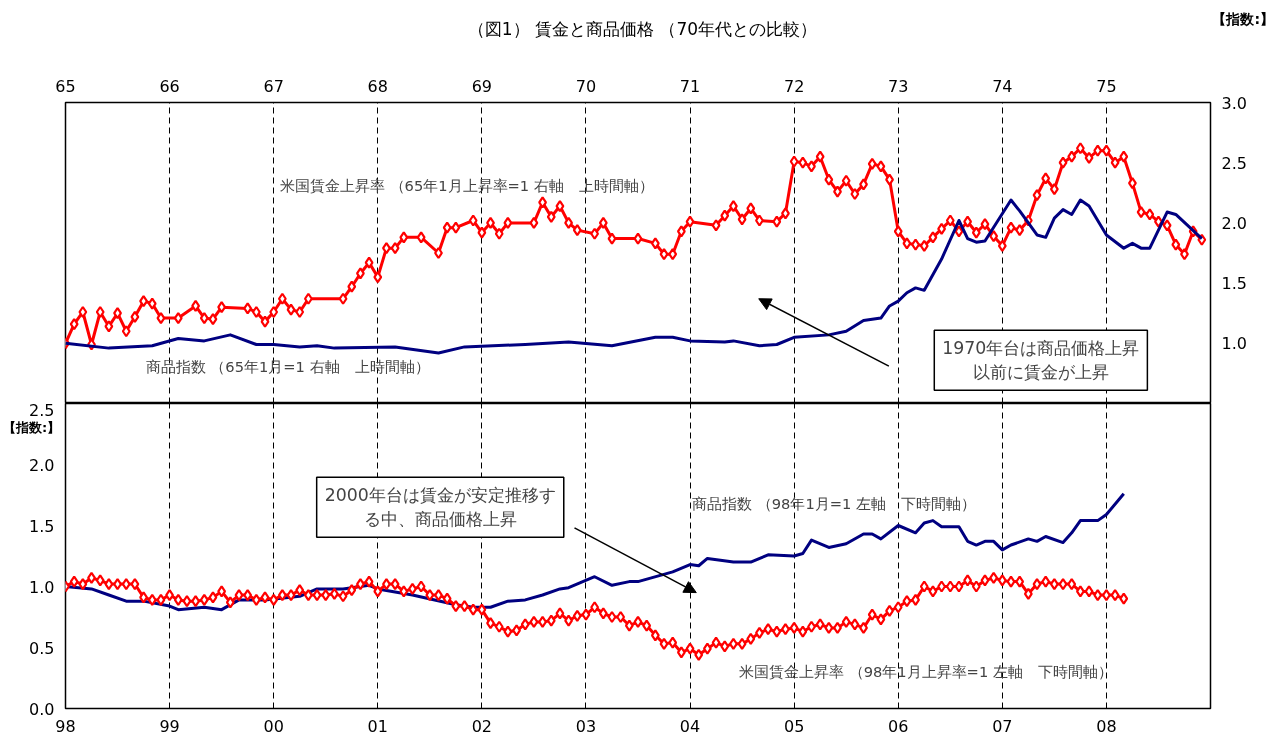  What do you see at coordinates (65, 86) in the screenshot?
I see `x-tick-label: 65` at bounding box center [65, 86].